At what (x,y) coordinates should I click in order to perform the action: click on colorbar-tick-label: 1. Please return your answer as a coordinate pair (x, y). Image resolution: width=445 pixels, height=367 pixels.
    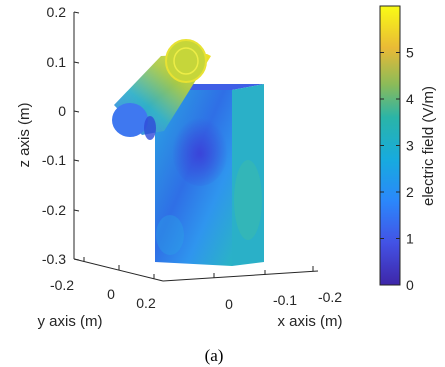
    Looking at the image, I should click on (410, 239).